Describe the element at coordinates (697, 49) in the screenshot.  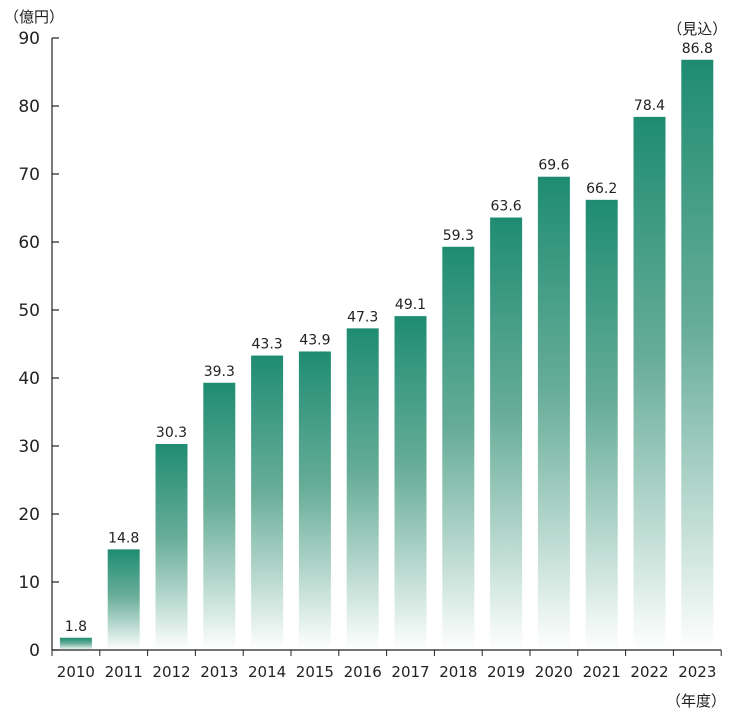
I see `bar-value-label: 86.8` at that location.